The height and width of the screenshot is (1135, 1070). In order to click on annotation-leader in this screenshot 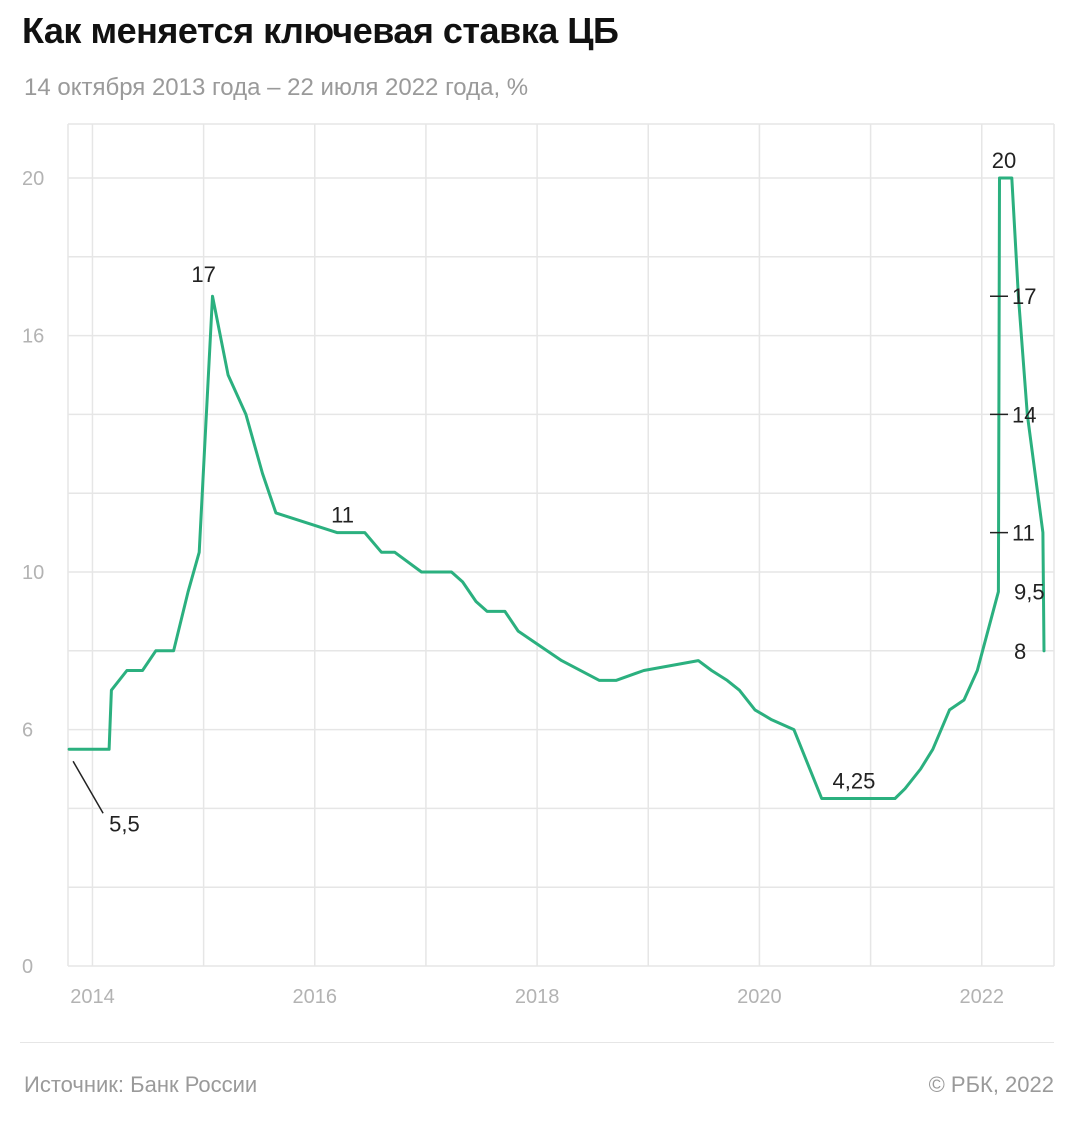, I will do `click(88, 787)`.